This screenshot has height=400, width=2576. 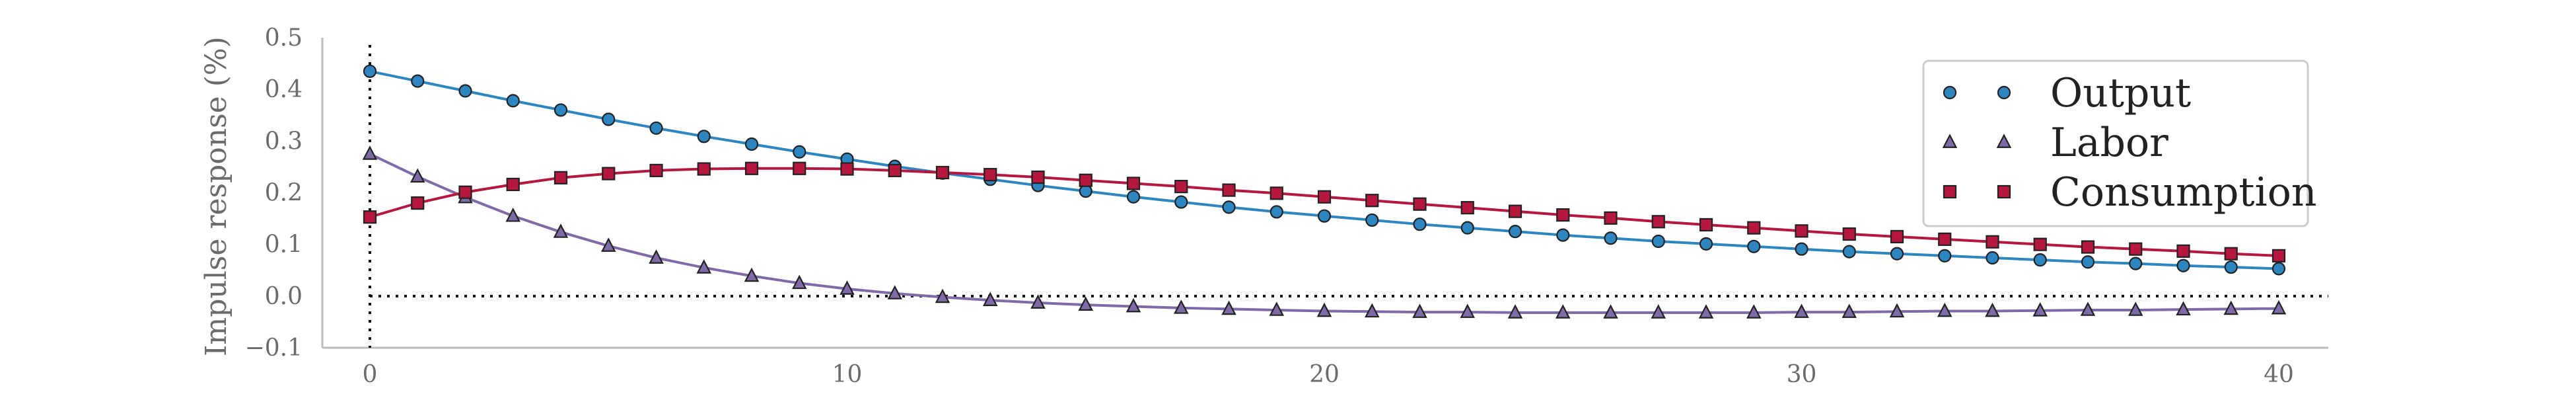 What do you see at coordinates (1802, 374) in the screenshot?
I see `x-tick-label: 30` at bounding box center [1802, 374].